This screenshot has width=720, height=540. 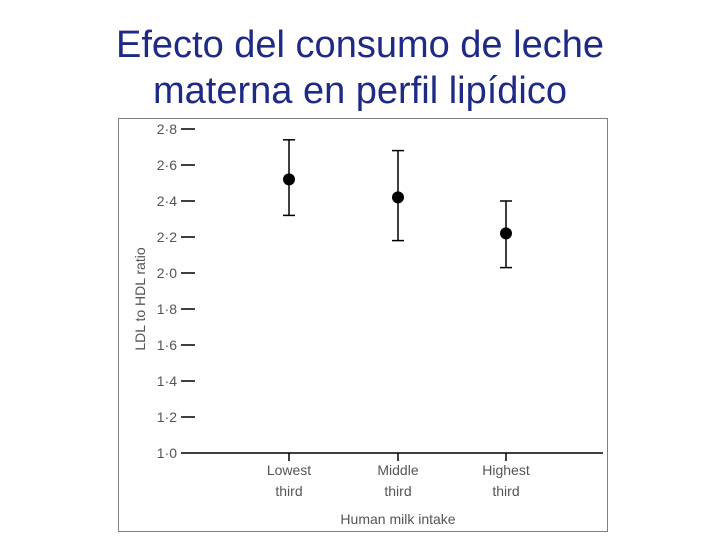 I want to click on y-tick-label: 1·4, so click(x=167, y=381).